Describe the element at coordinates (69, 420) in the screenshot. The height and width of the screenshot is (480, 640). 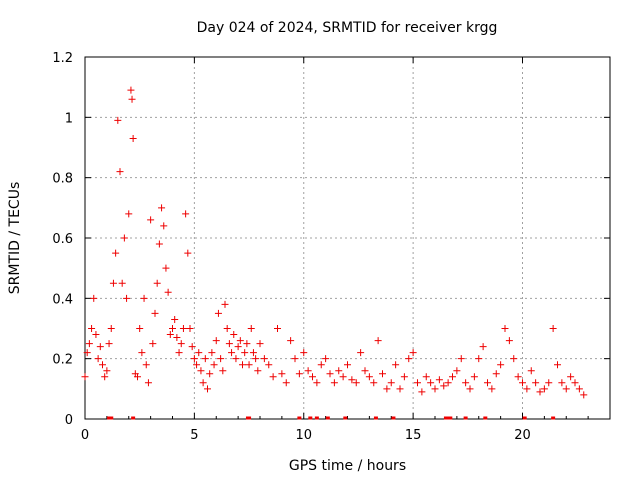
I see `y-tick-label: 0` at that location.